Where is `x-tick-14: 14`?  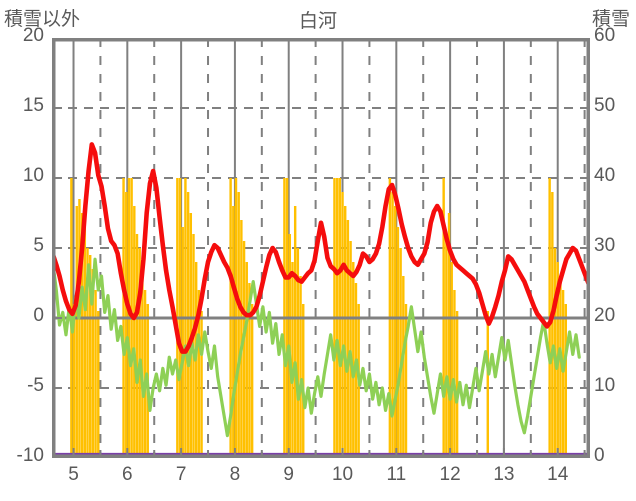
x-tick-14: 14 is located at coordinates (558, 474).